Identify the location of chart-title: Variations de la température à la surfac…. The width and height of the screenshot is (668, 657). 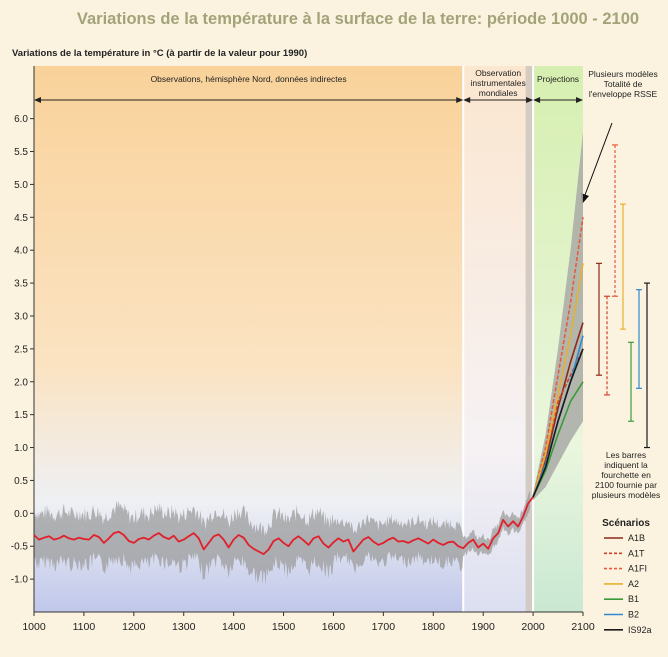
(358, 19).